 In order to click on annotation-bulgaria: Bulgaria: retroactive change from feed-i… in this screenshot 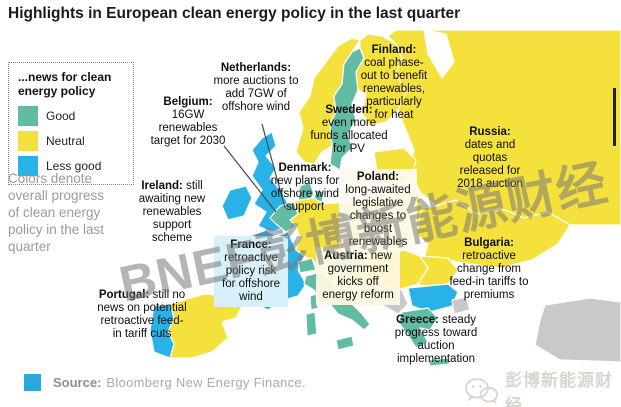, I will do `click(489, 269)`.